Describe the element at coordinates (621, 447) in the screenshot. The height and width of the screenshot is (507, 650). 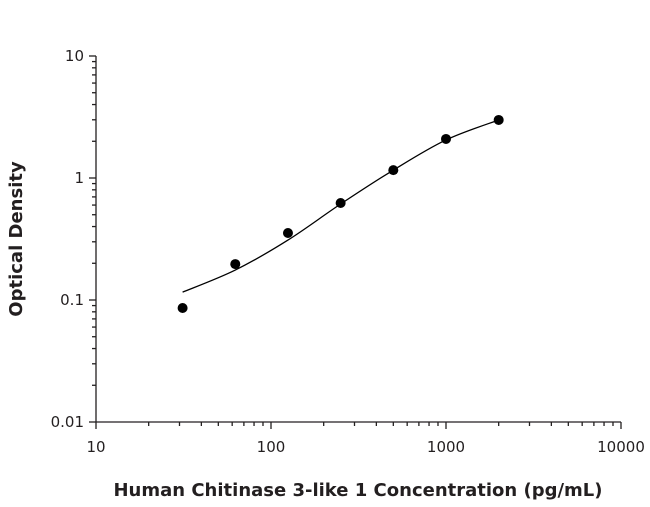
I see `x-tick-label: 10000` at that location.